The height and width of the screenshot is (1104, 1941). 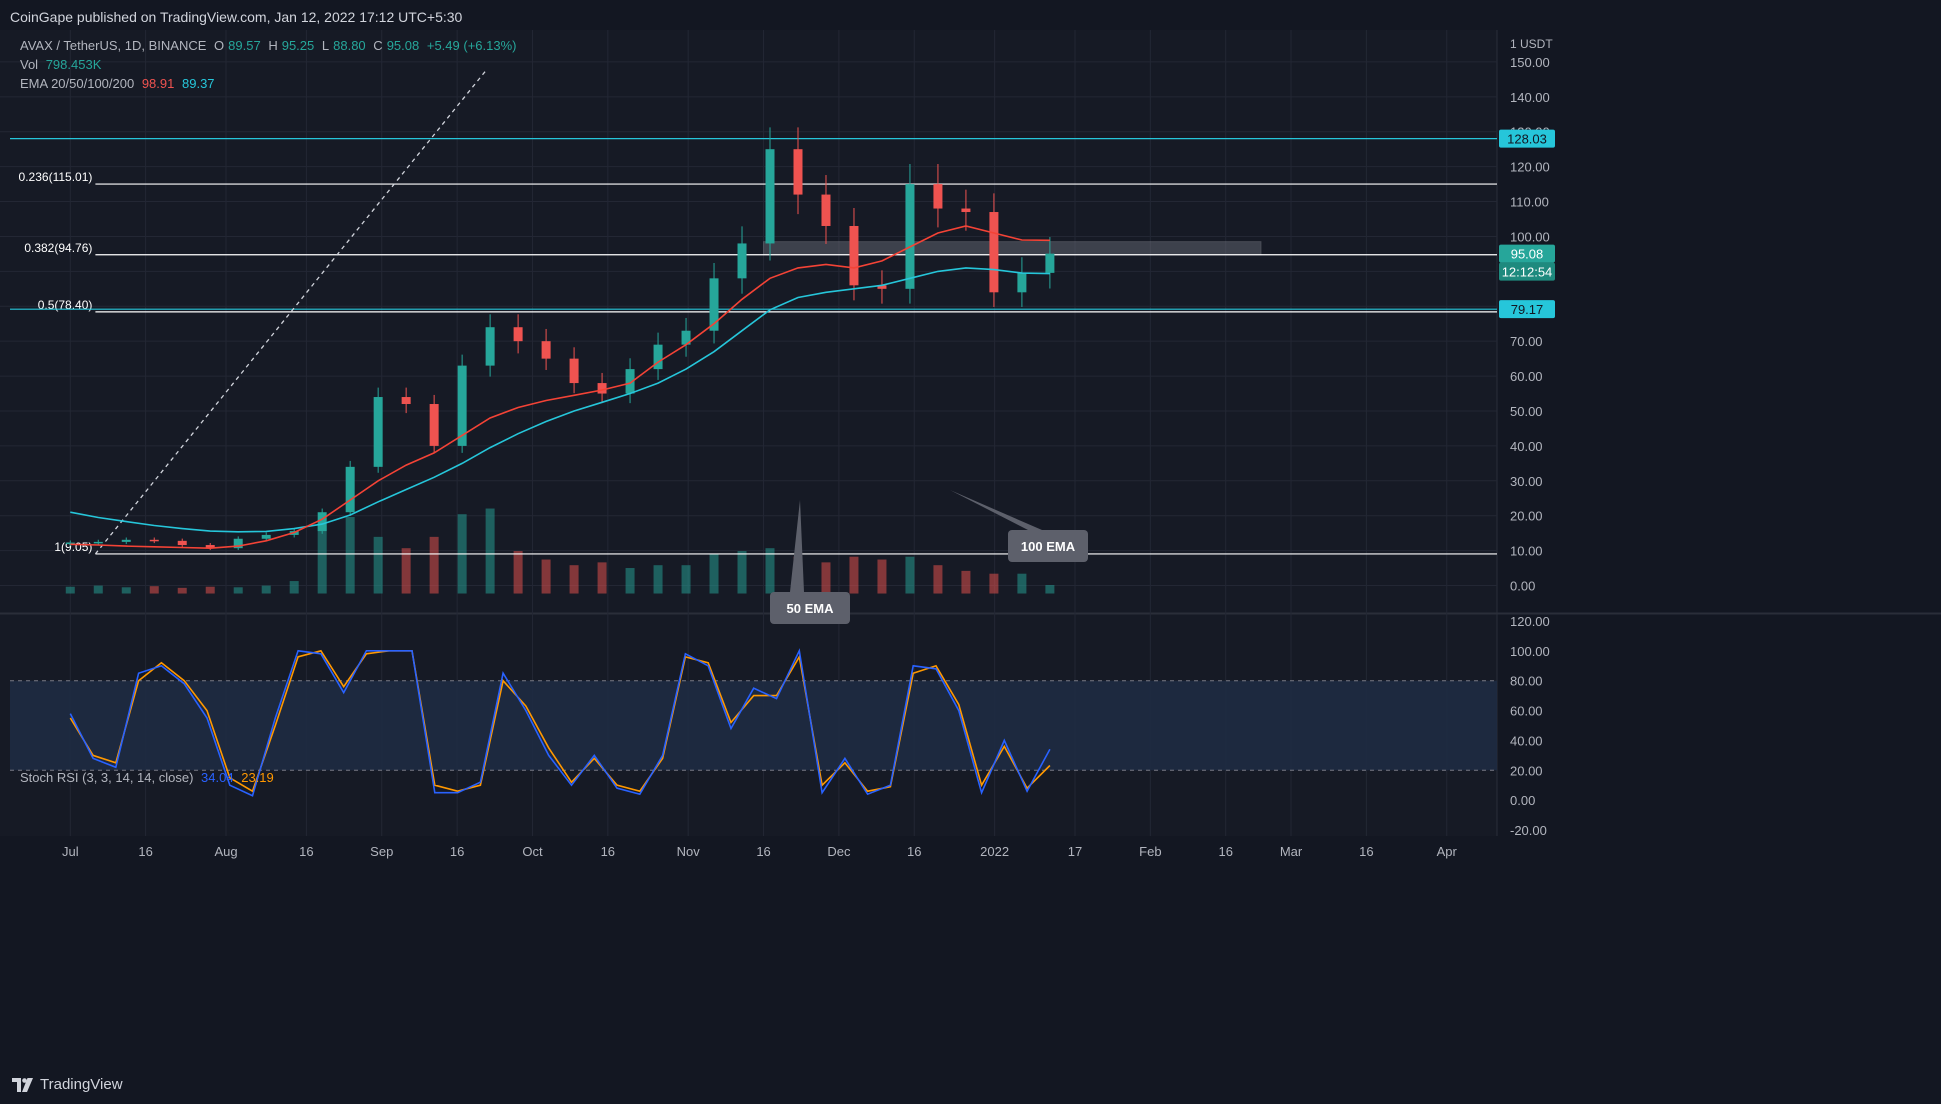 I want to click on fib-level-label: 1(9.05), so click(x=73, y=547).